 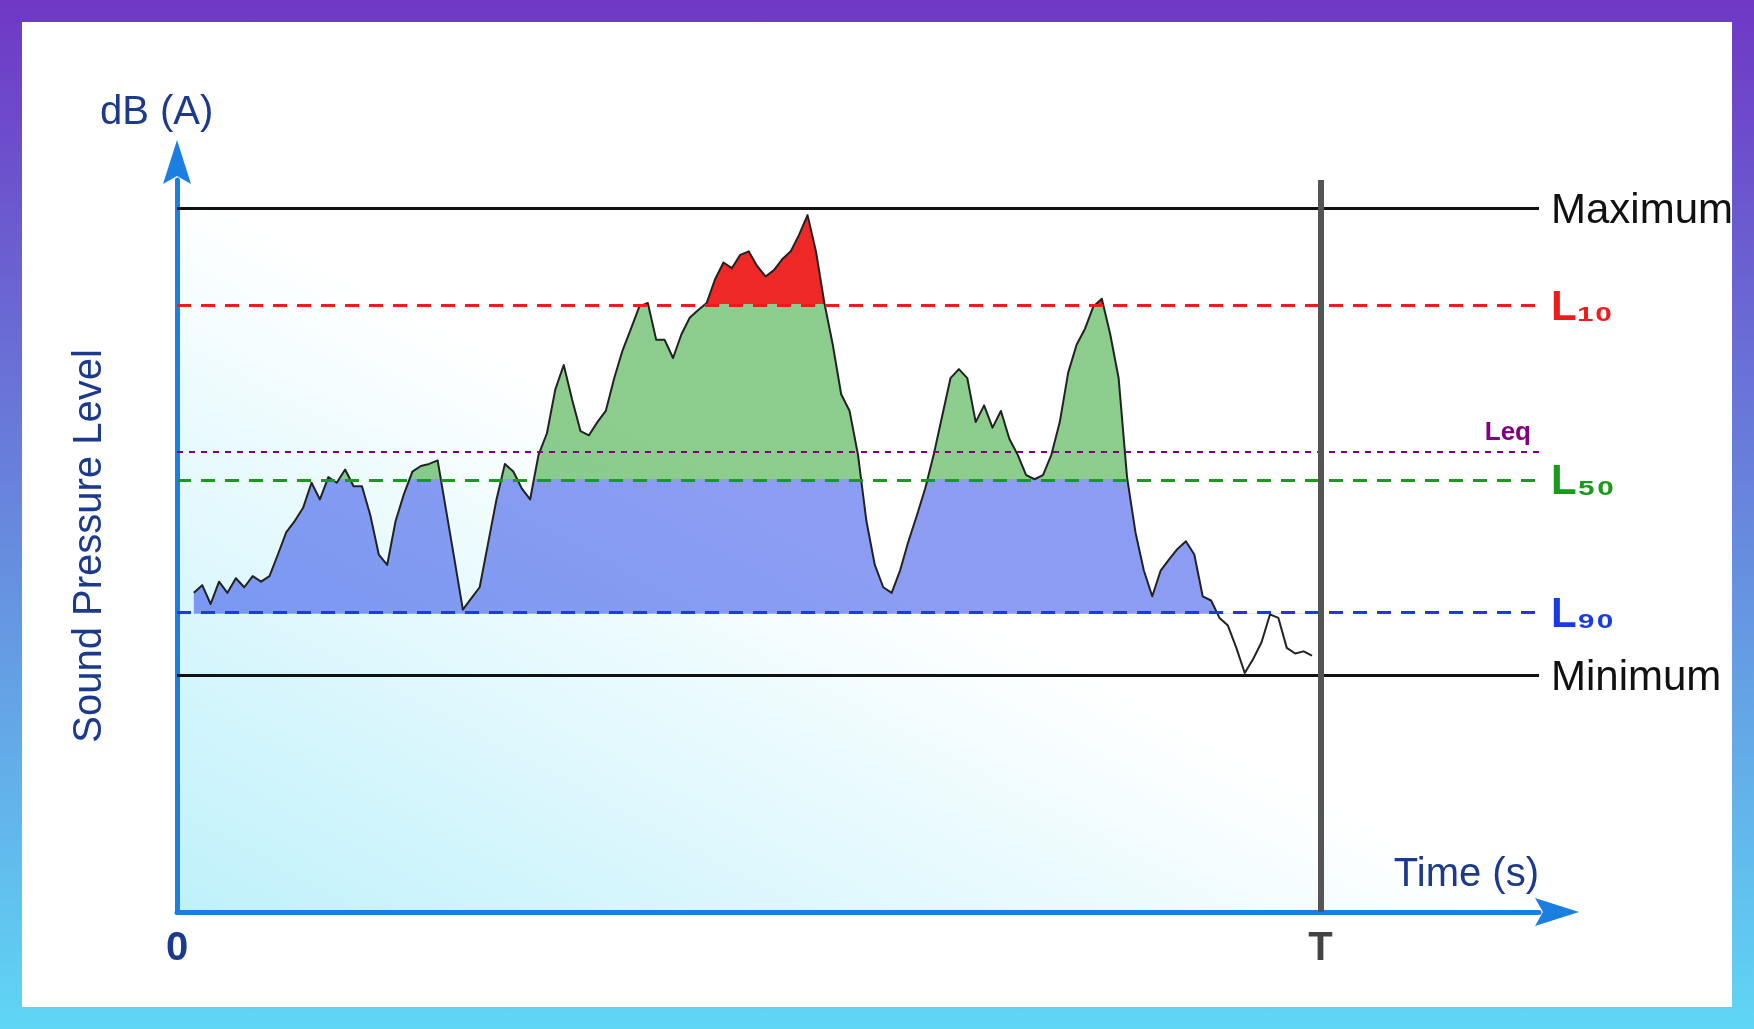 What do you see at coordinates (1507, 431) in the screenshot?
I see `ref-line-label: Leq` at bounding box center [1507, 431].